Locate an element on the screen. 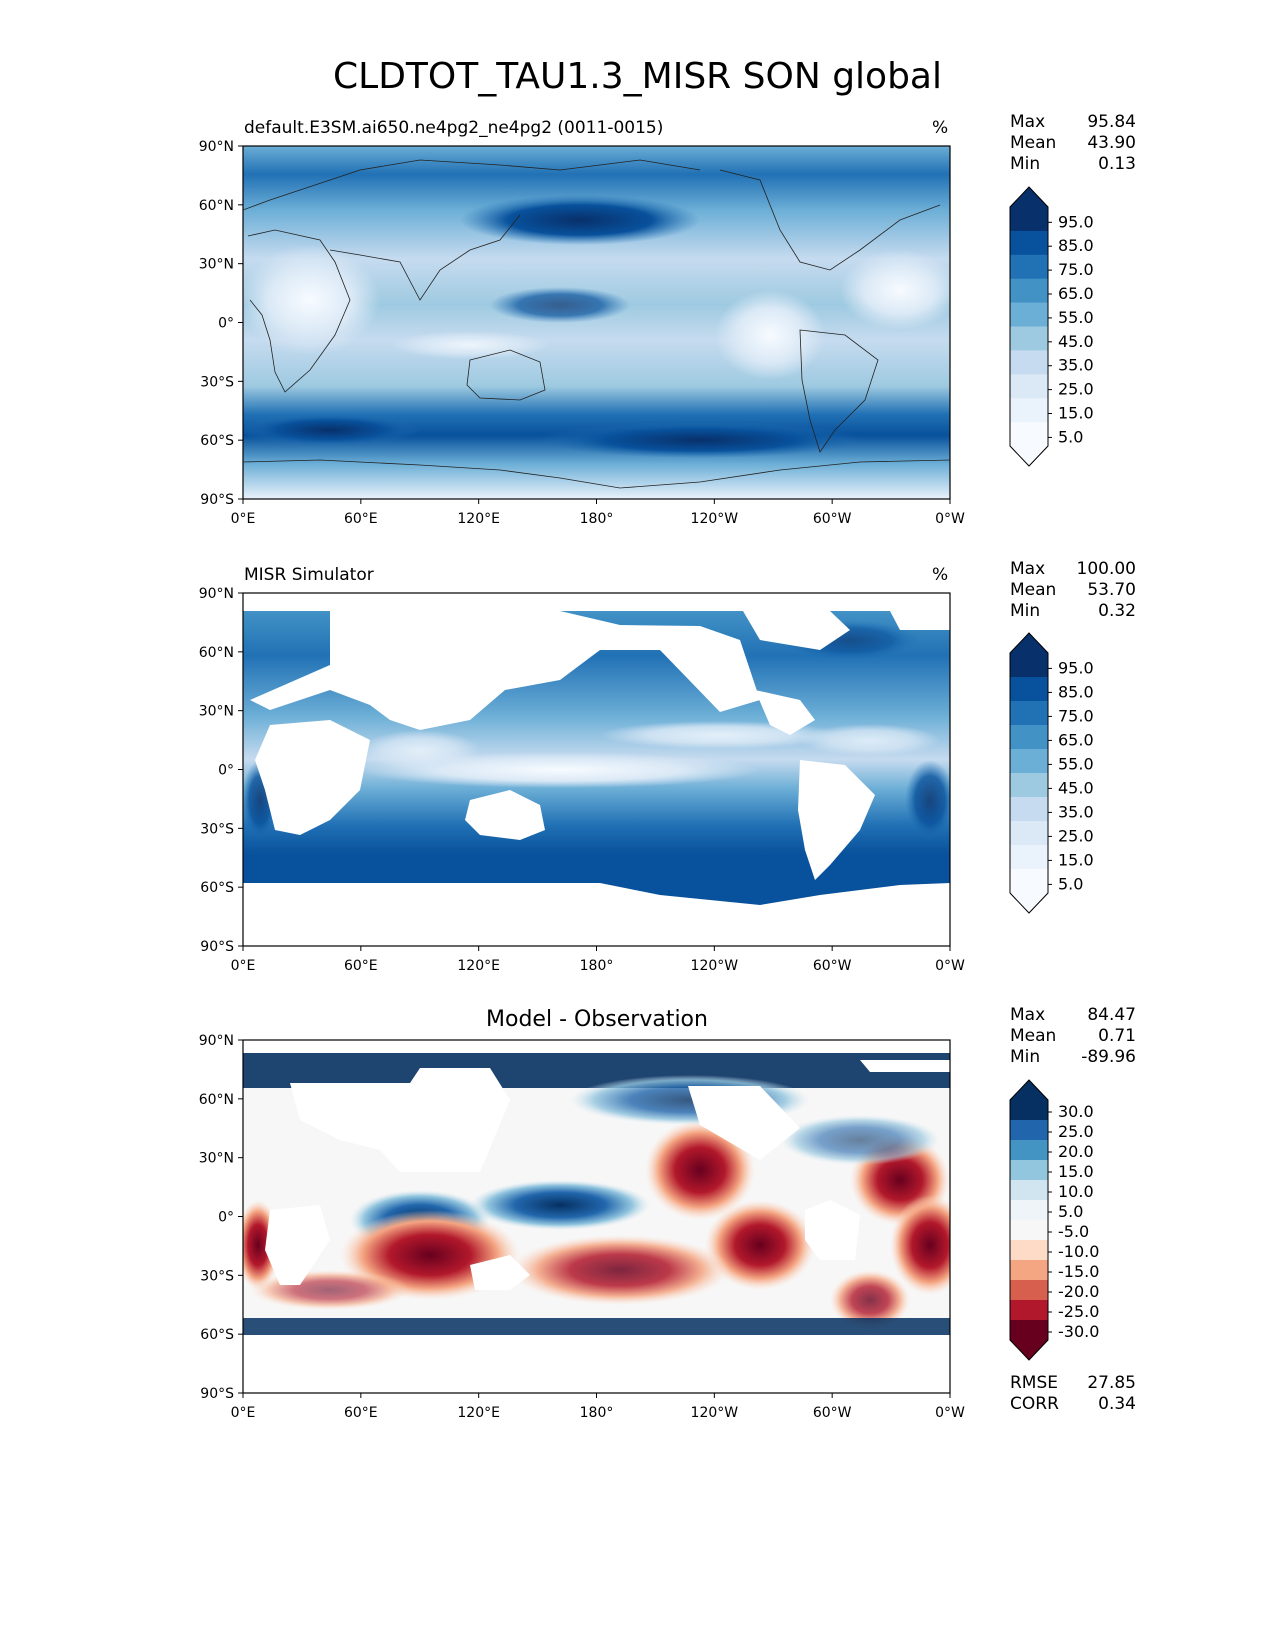  obs-stats: Max 100.00 Mean 53.70 Min 0.32 is located at coordinates (1073, 590).